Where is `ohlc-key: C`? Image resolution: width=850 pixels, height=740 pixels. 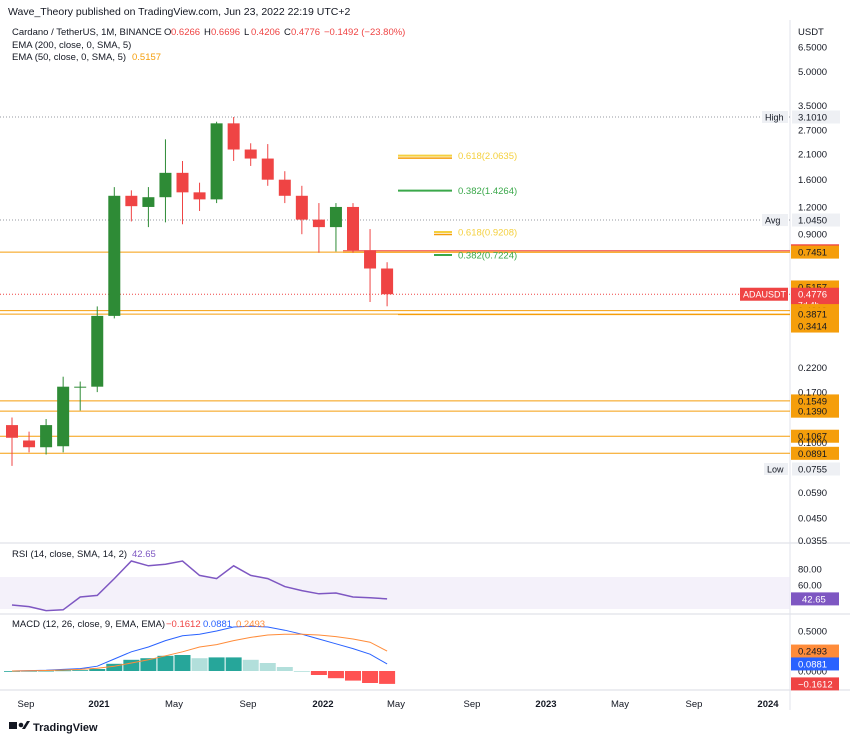
ohlc-key: C is located at coordinates (287, 32).